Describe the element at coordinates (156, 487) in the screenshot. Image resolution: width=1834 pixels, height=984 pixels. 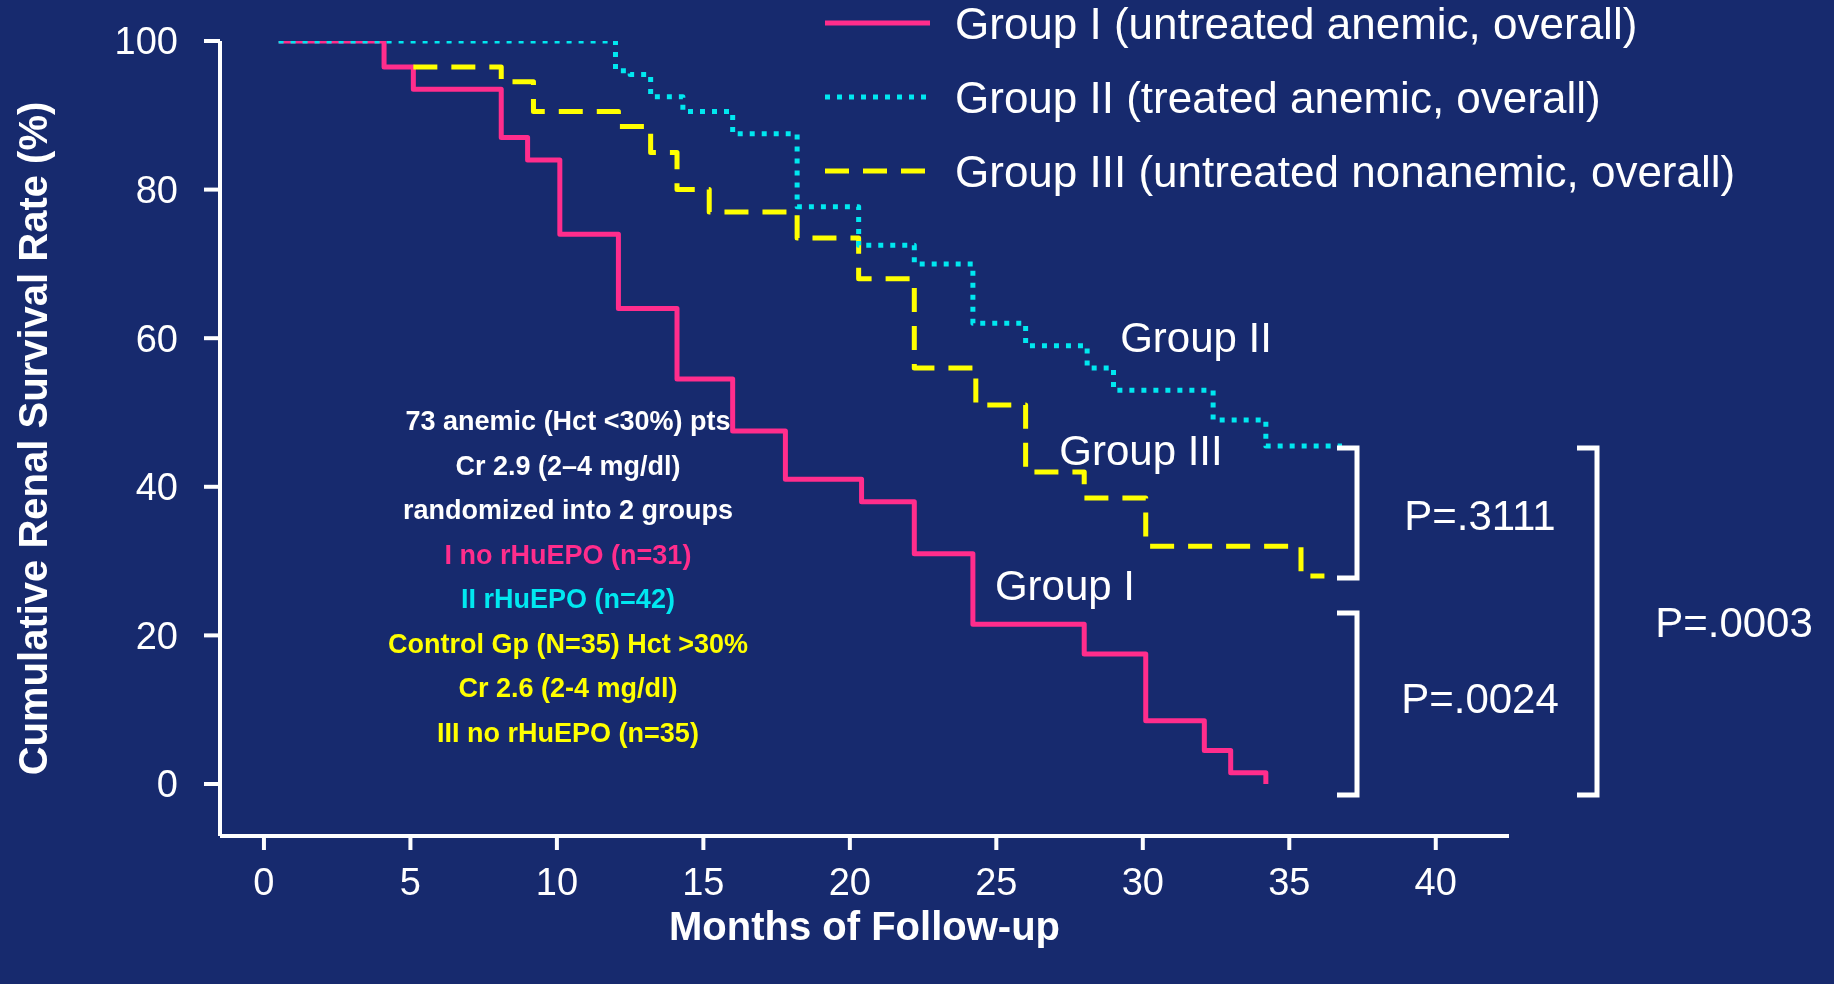
I see `y-tick-label: 40` at that location.